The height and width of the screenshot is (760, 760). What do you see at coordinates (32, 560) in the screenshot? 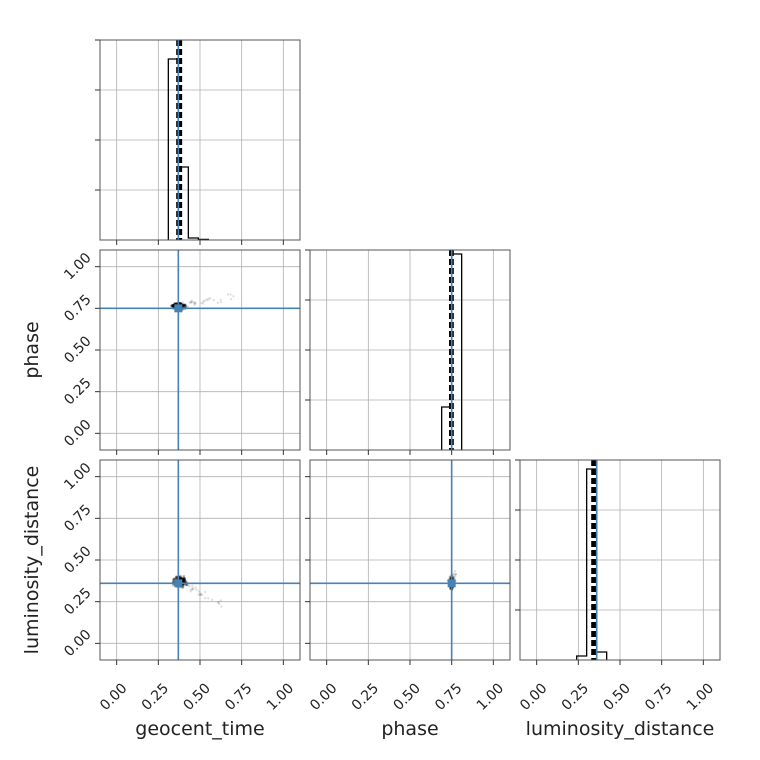
I see `y-axis-label-luminosity-distance: luminosity_distance` at bounding box center [32, 560].